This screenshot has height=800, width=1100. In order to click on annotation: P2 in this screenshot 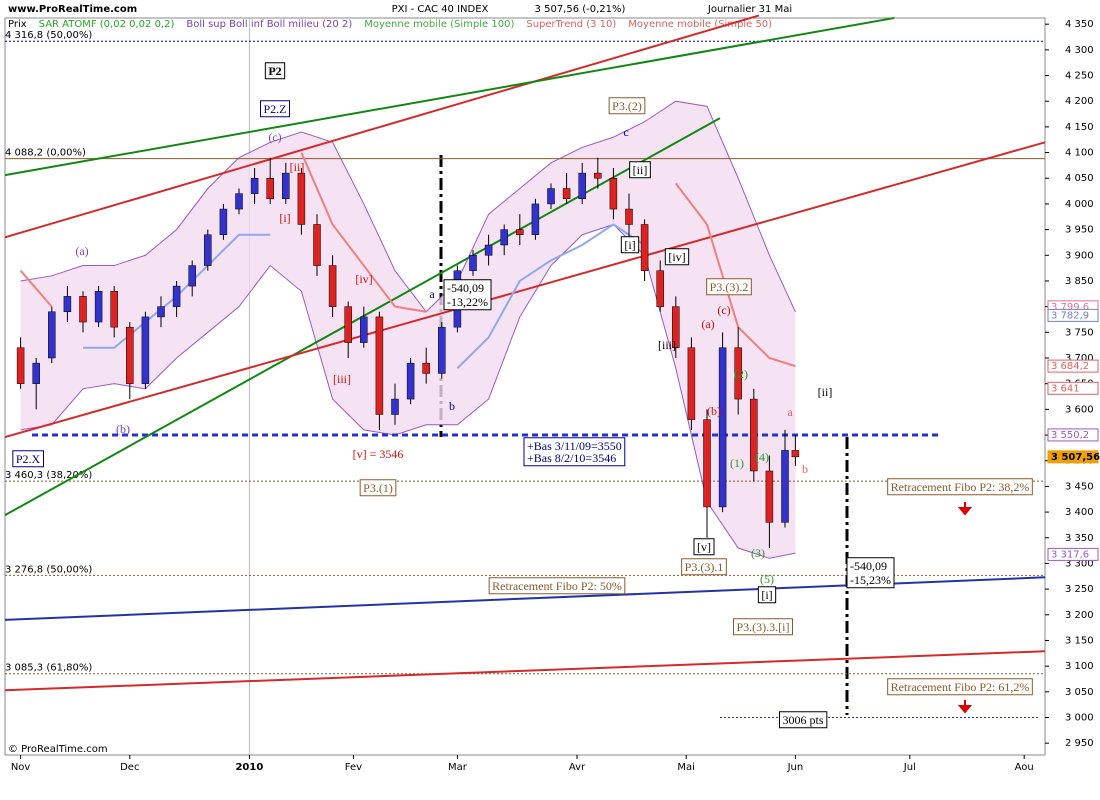, I will do `click(274, 71)`.